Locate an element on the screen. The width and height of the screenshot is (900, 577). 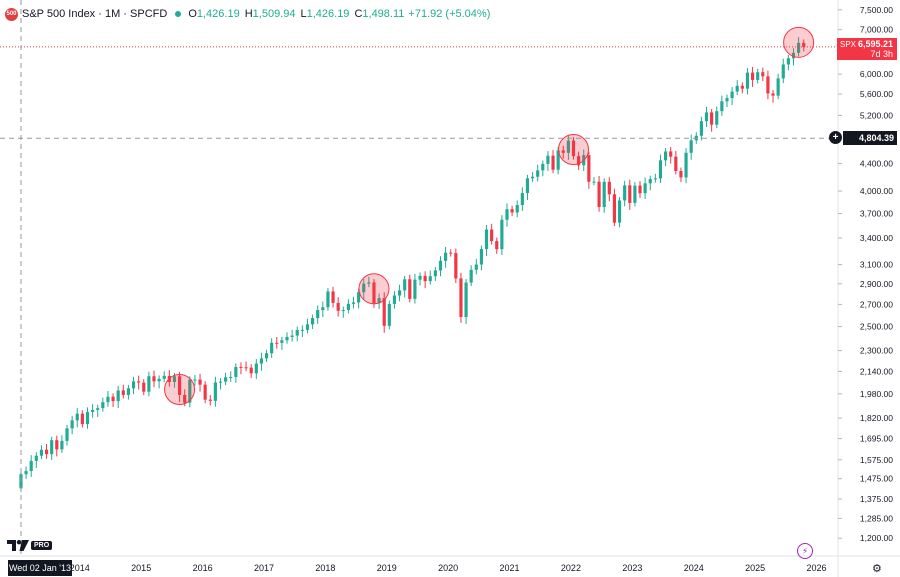
y-tick-label: 1,820.00 is located at coordinates (876, 418).